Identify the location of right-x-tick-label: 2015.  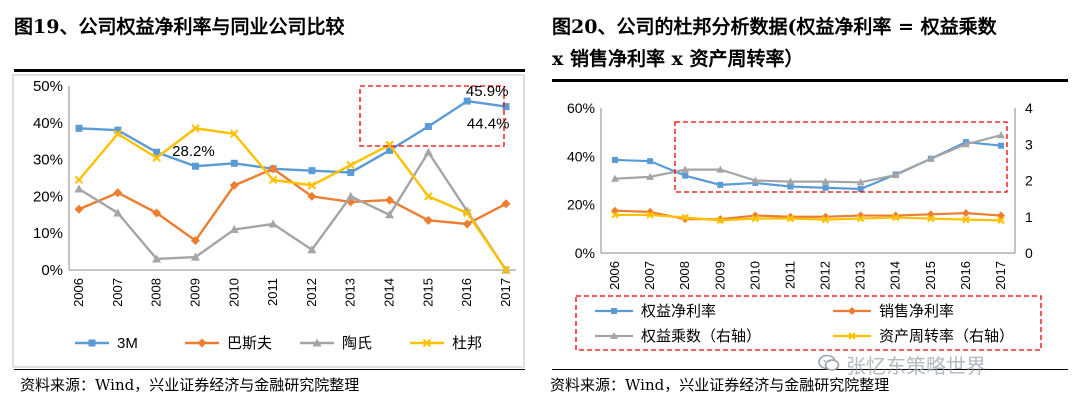
(930, 275).